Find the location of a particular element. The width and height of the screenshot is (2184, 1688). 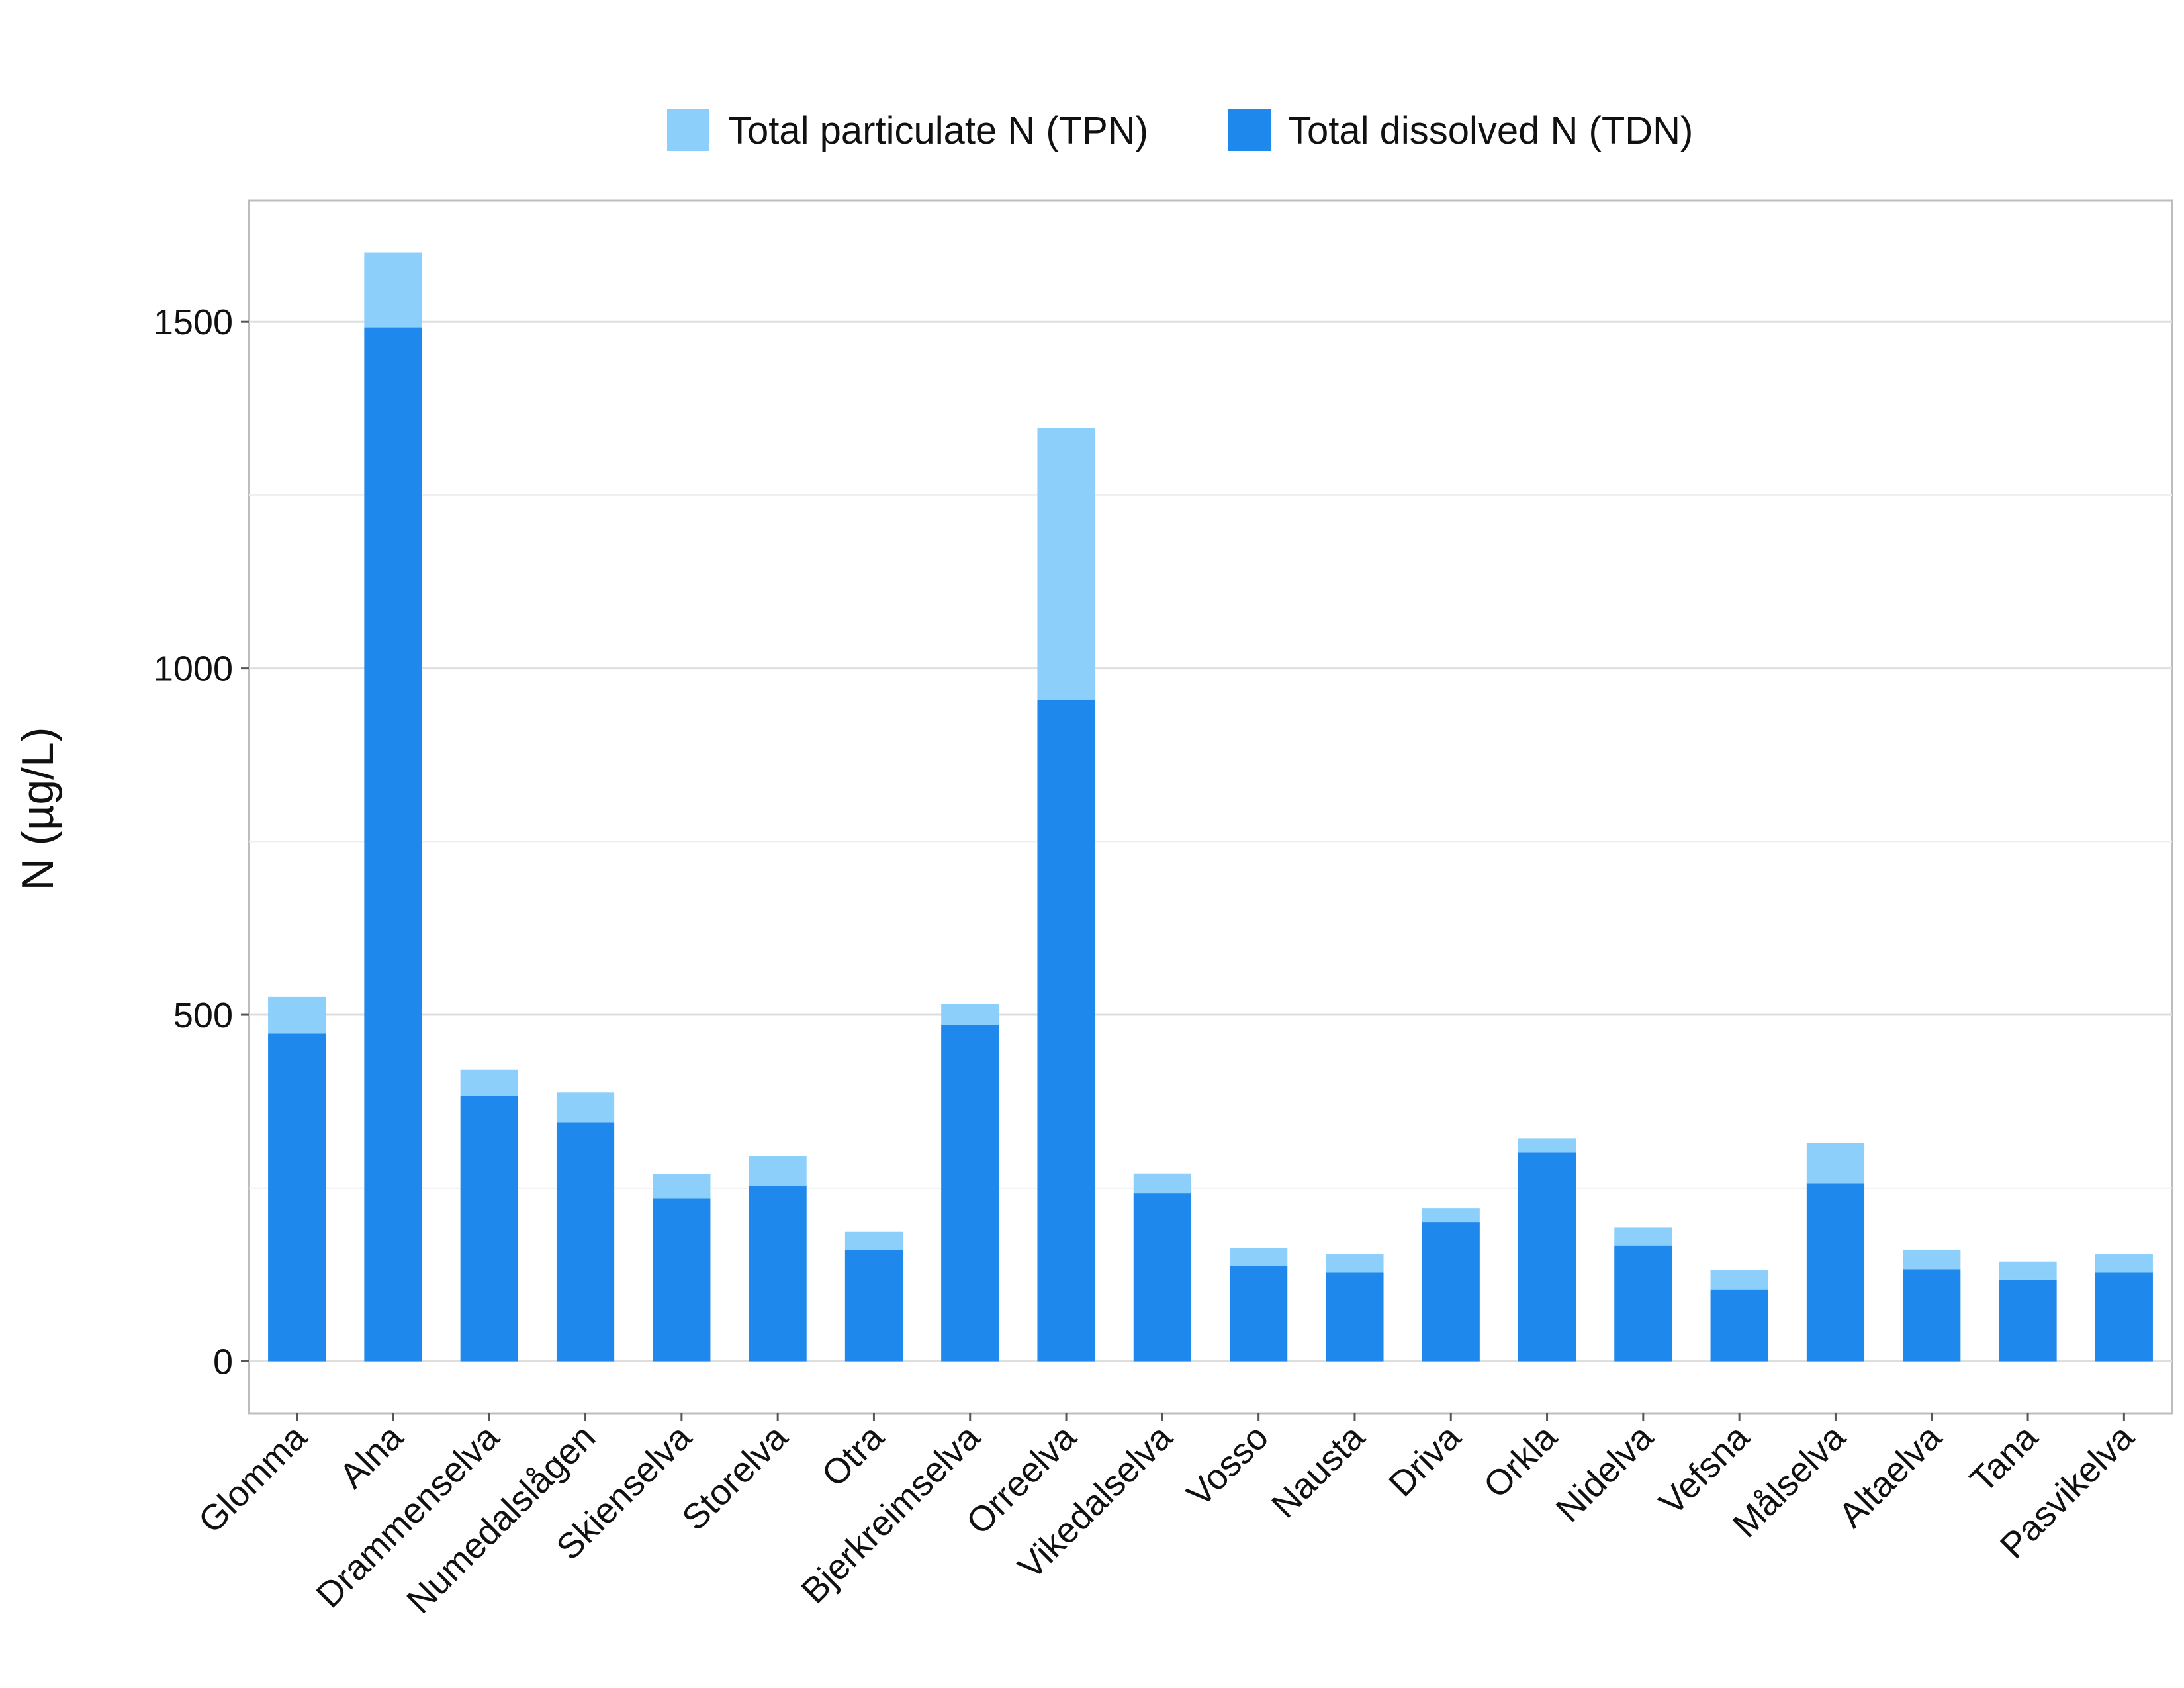

legend-swatch-tpn is located at coordinates (688, 130).